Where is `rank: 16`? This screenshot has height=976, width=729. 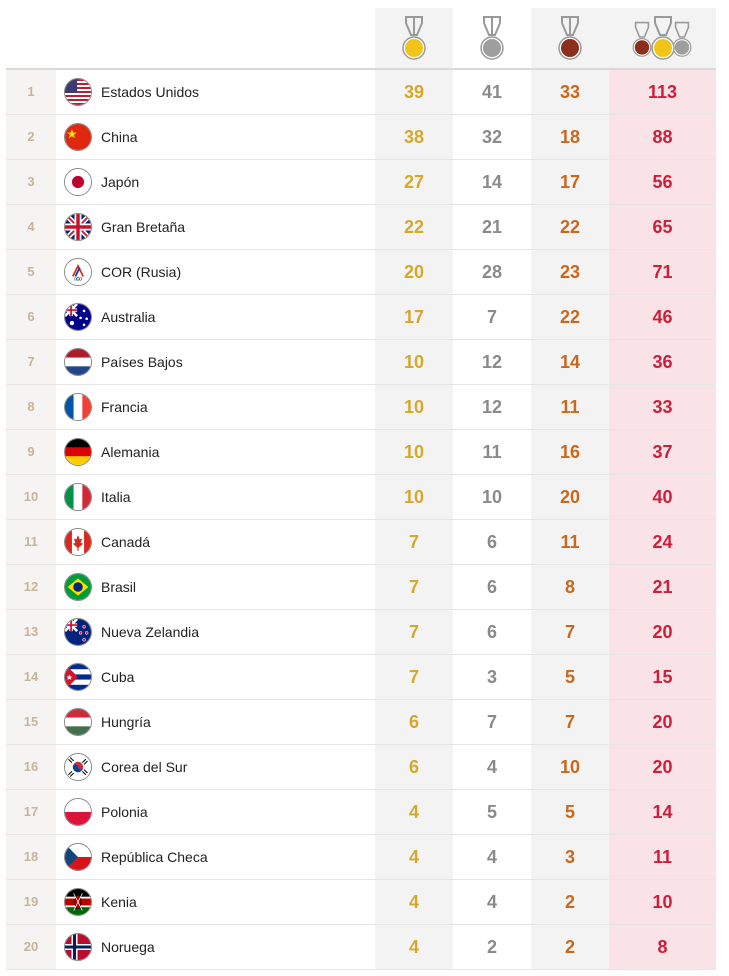
rank: 16 is located at coordinates (31, 766).